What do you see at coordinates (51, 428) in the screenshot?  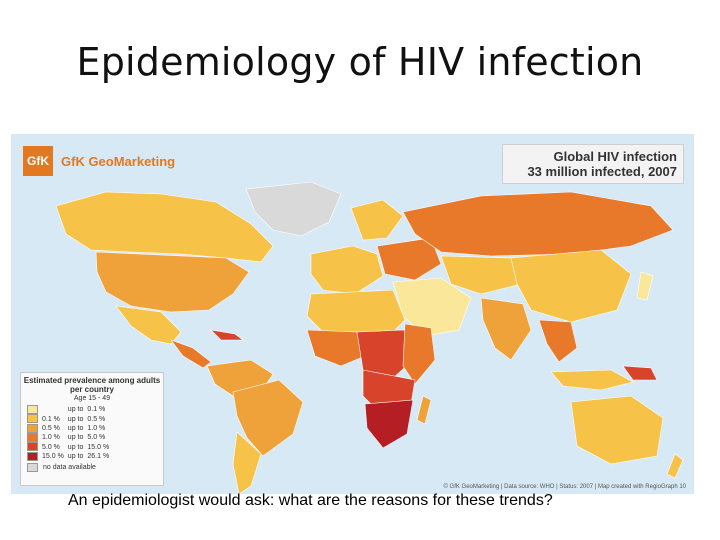 I see `legend-from: 0.5 %` at bounding box center [51, 428].